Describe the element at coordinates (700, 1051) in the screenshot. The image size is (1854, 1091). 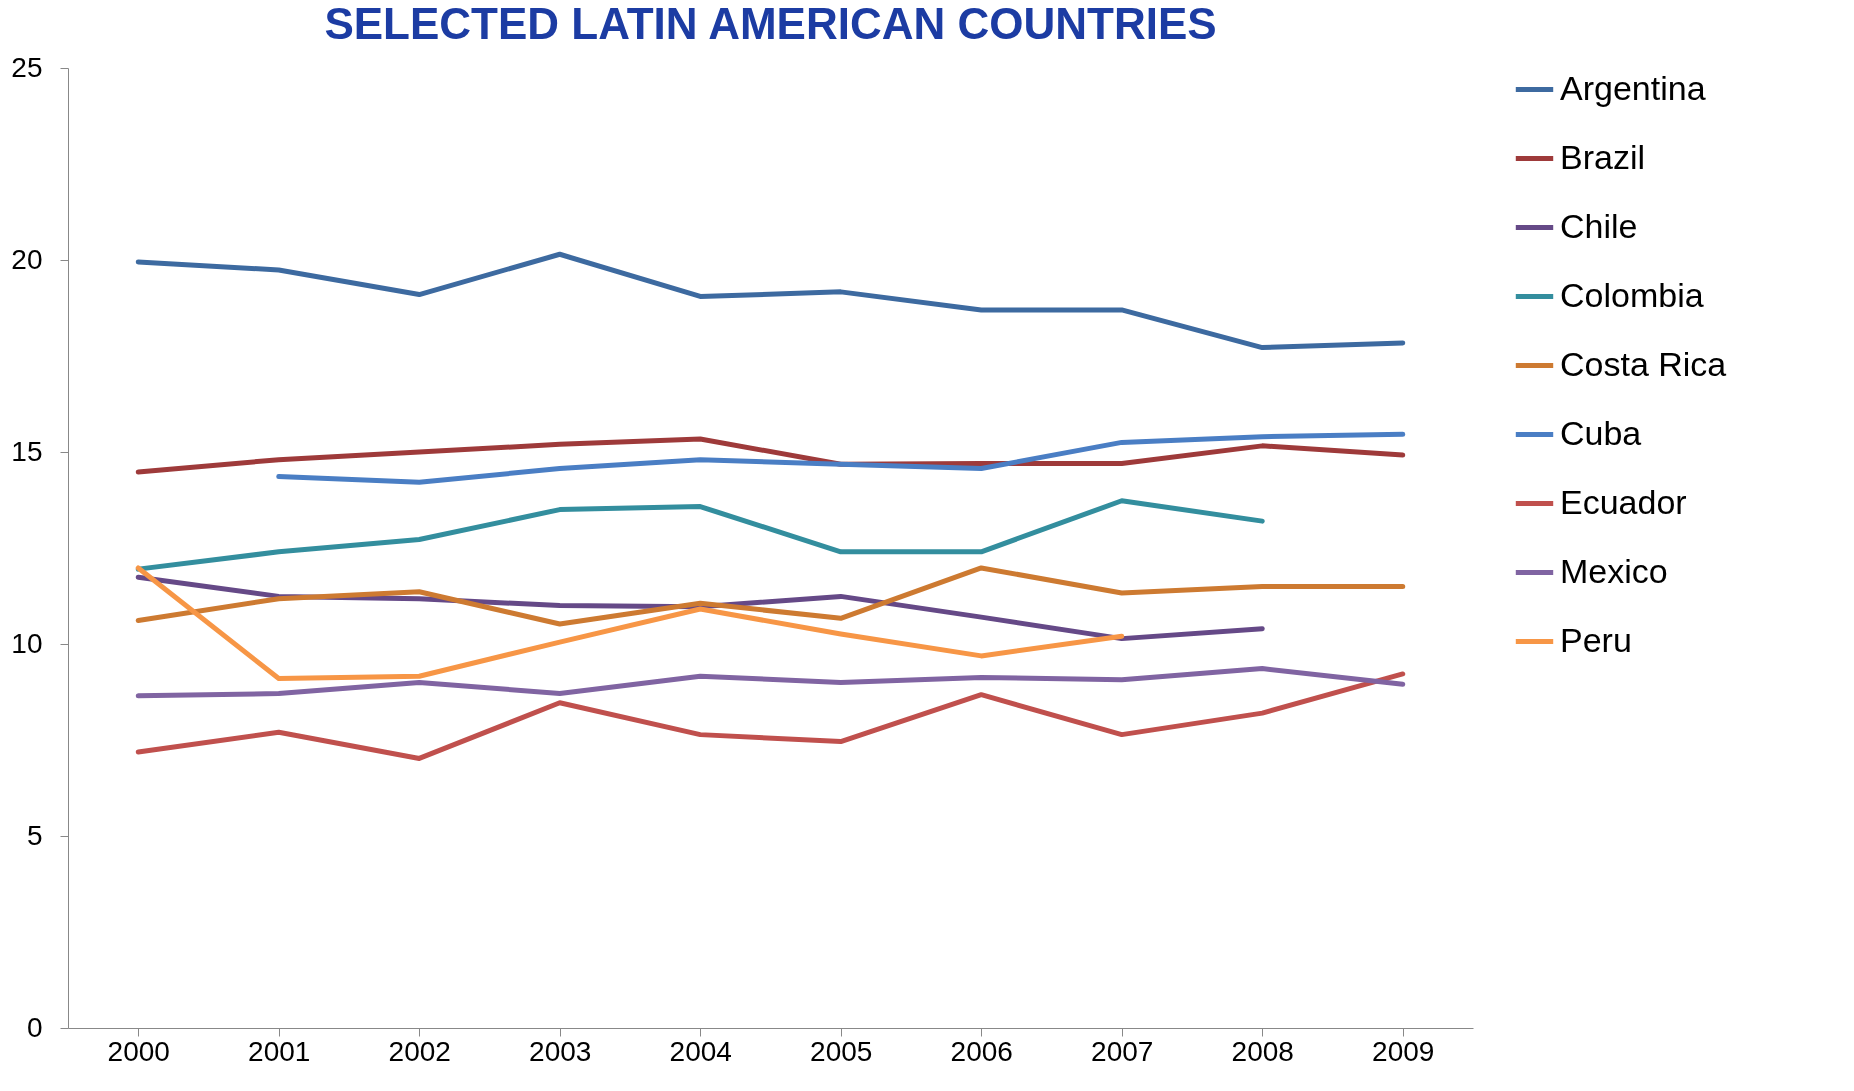
I see `x-tick-label: 2004` at that location.